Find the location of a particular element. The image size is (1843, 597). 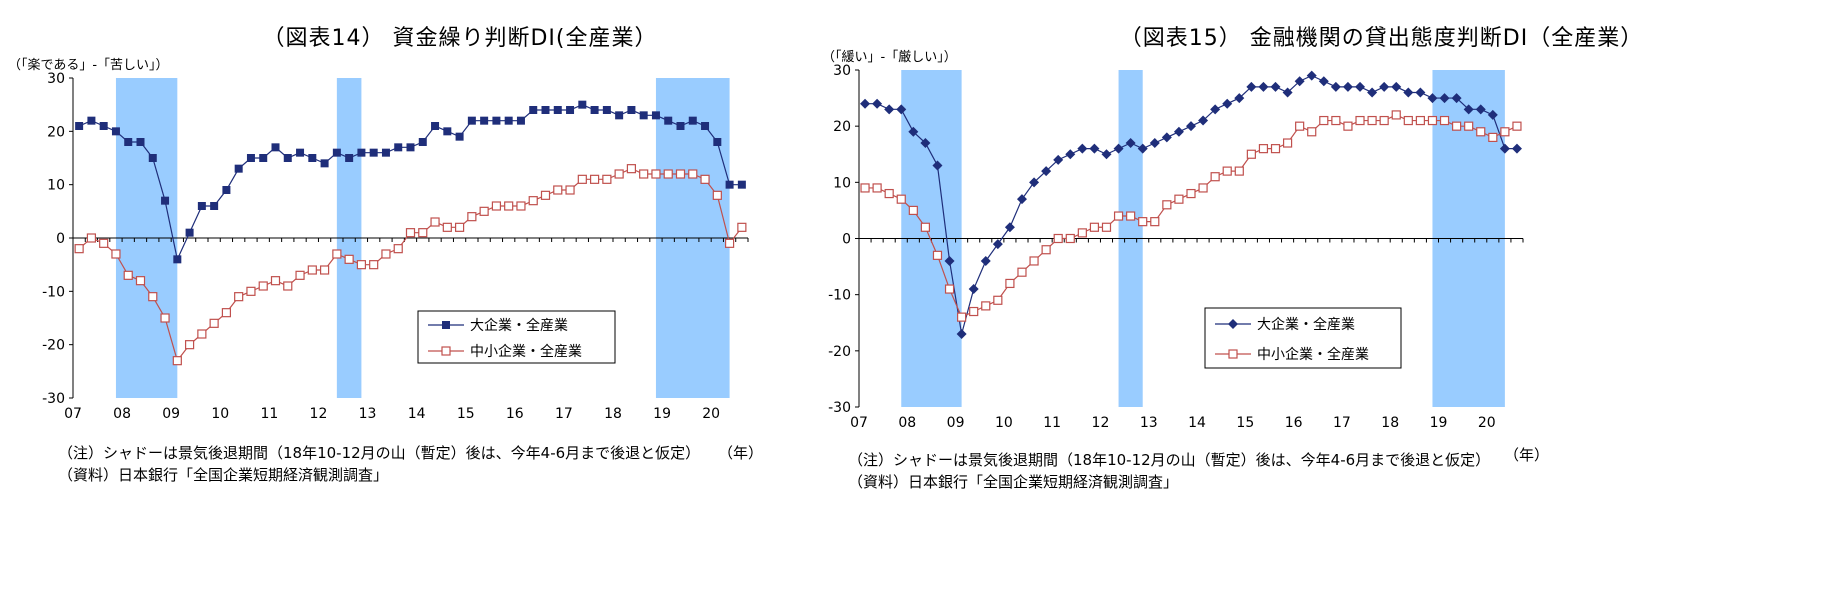

series-line is located at coordinates (1191, 216).